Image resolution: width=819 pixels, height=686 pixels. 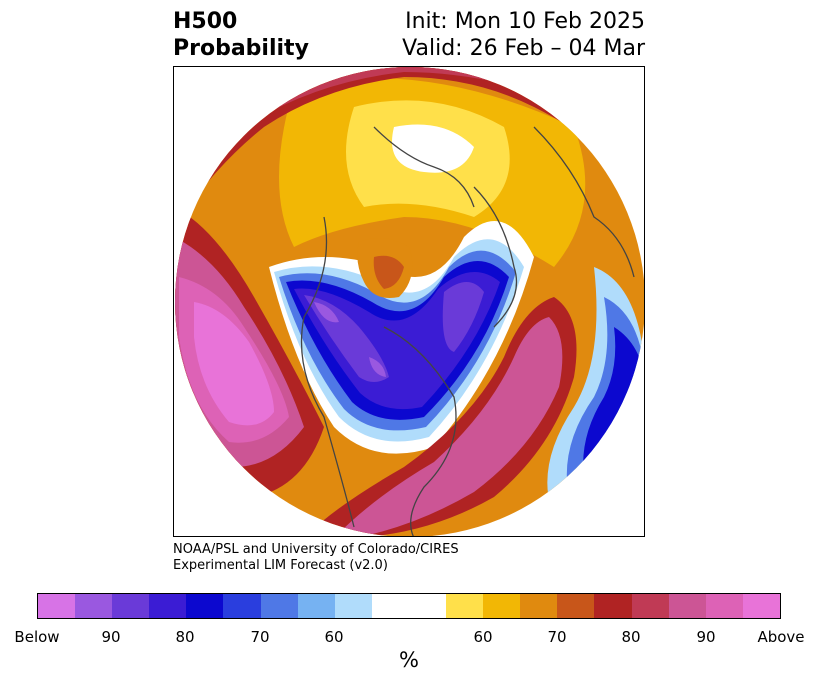 I want to click on valid-date: Valid: 26 Feb – 04 Mar, so click(x=523, y=48).